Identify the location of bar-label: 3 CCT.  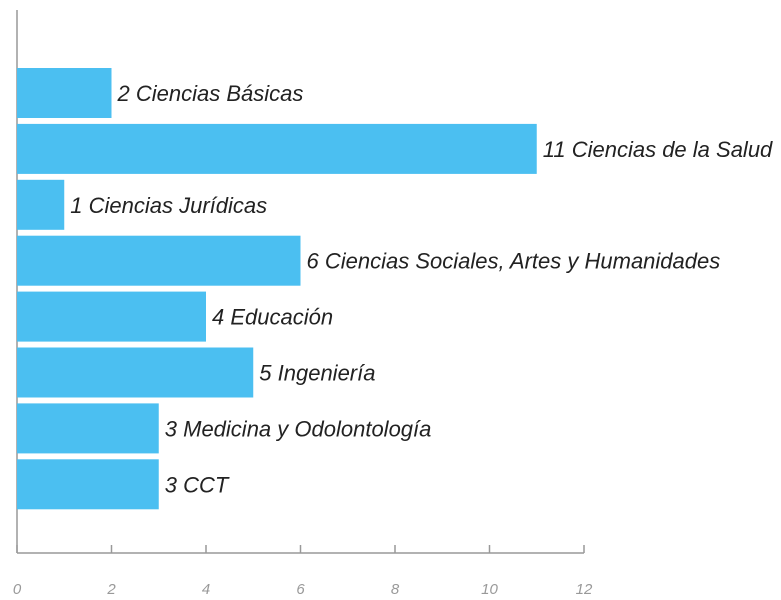
(197, 484).